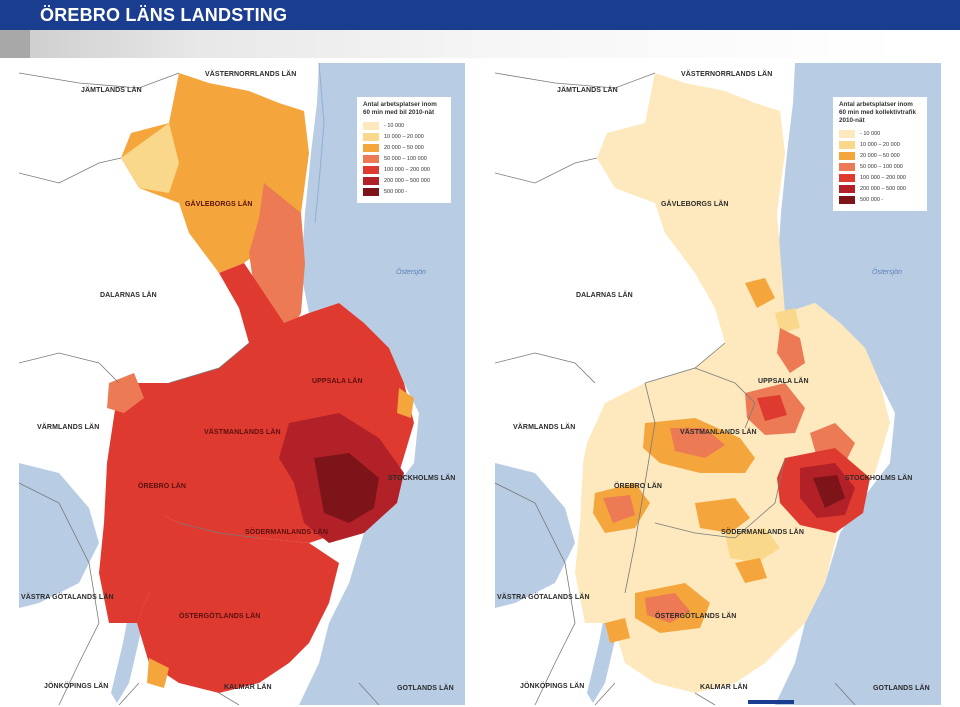 The image size is (960, 707). What do you see at coordinates (125, 393) in the screenshot?
I see `region-spot-west` at bounding box center [125, 393].